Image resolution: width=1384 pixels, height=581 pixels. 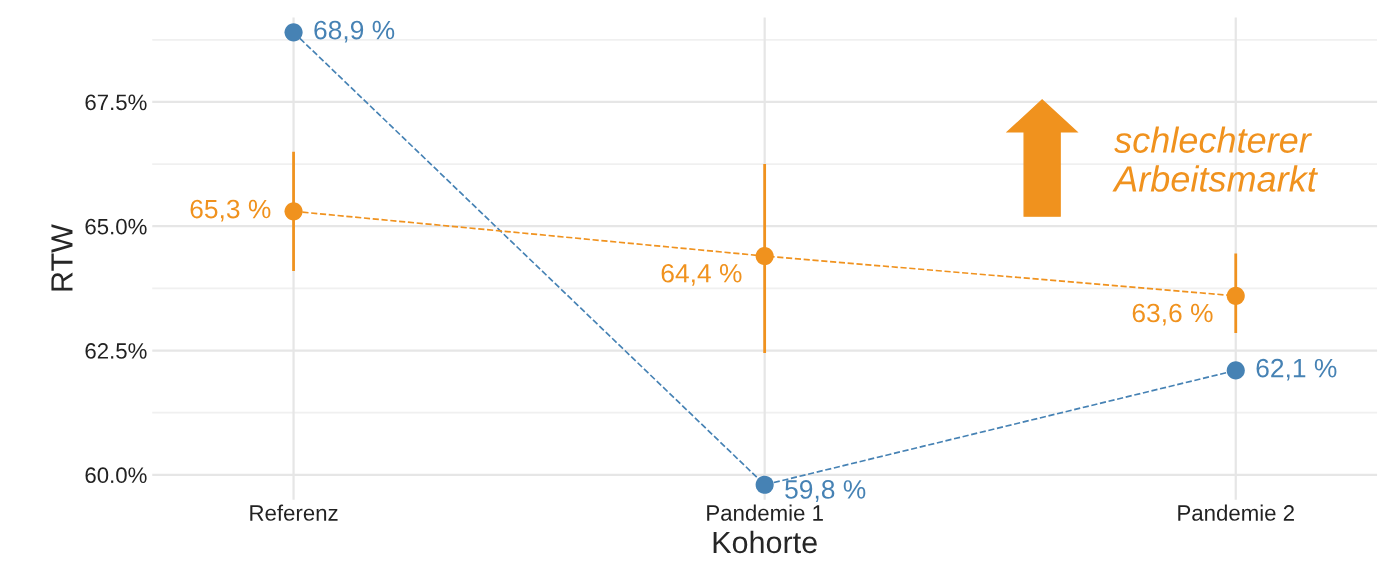 What do you see at coordinates (765, 542) in the screenshot?
I see `x-axis-title: Kohorte` at bounding box center [765, 542].